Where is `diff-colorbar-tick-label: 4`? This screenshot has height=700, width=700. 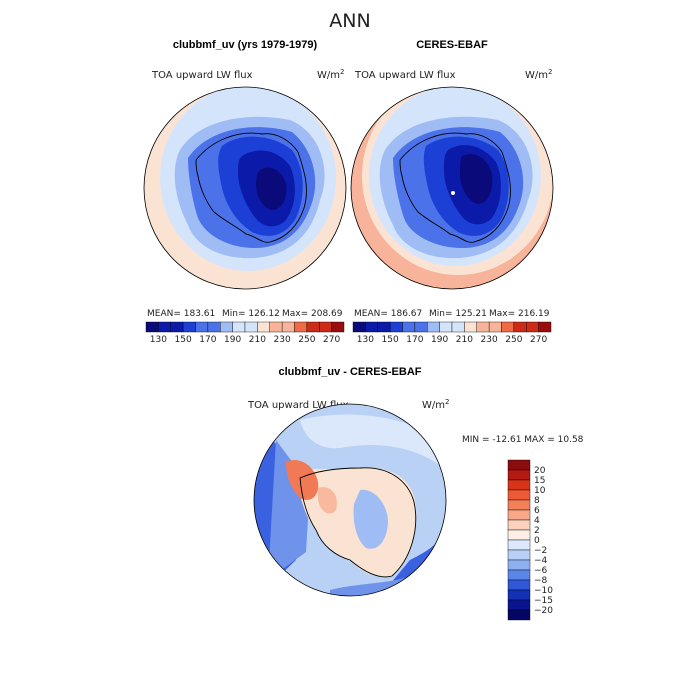 diff-colorbar-tick-label: 4 is located at coordinates (537, 521).